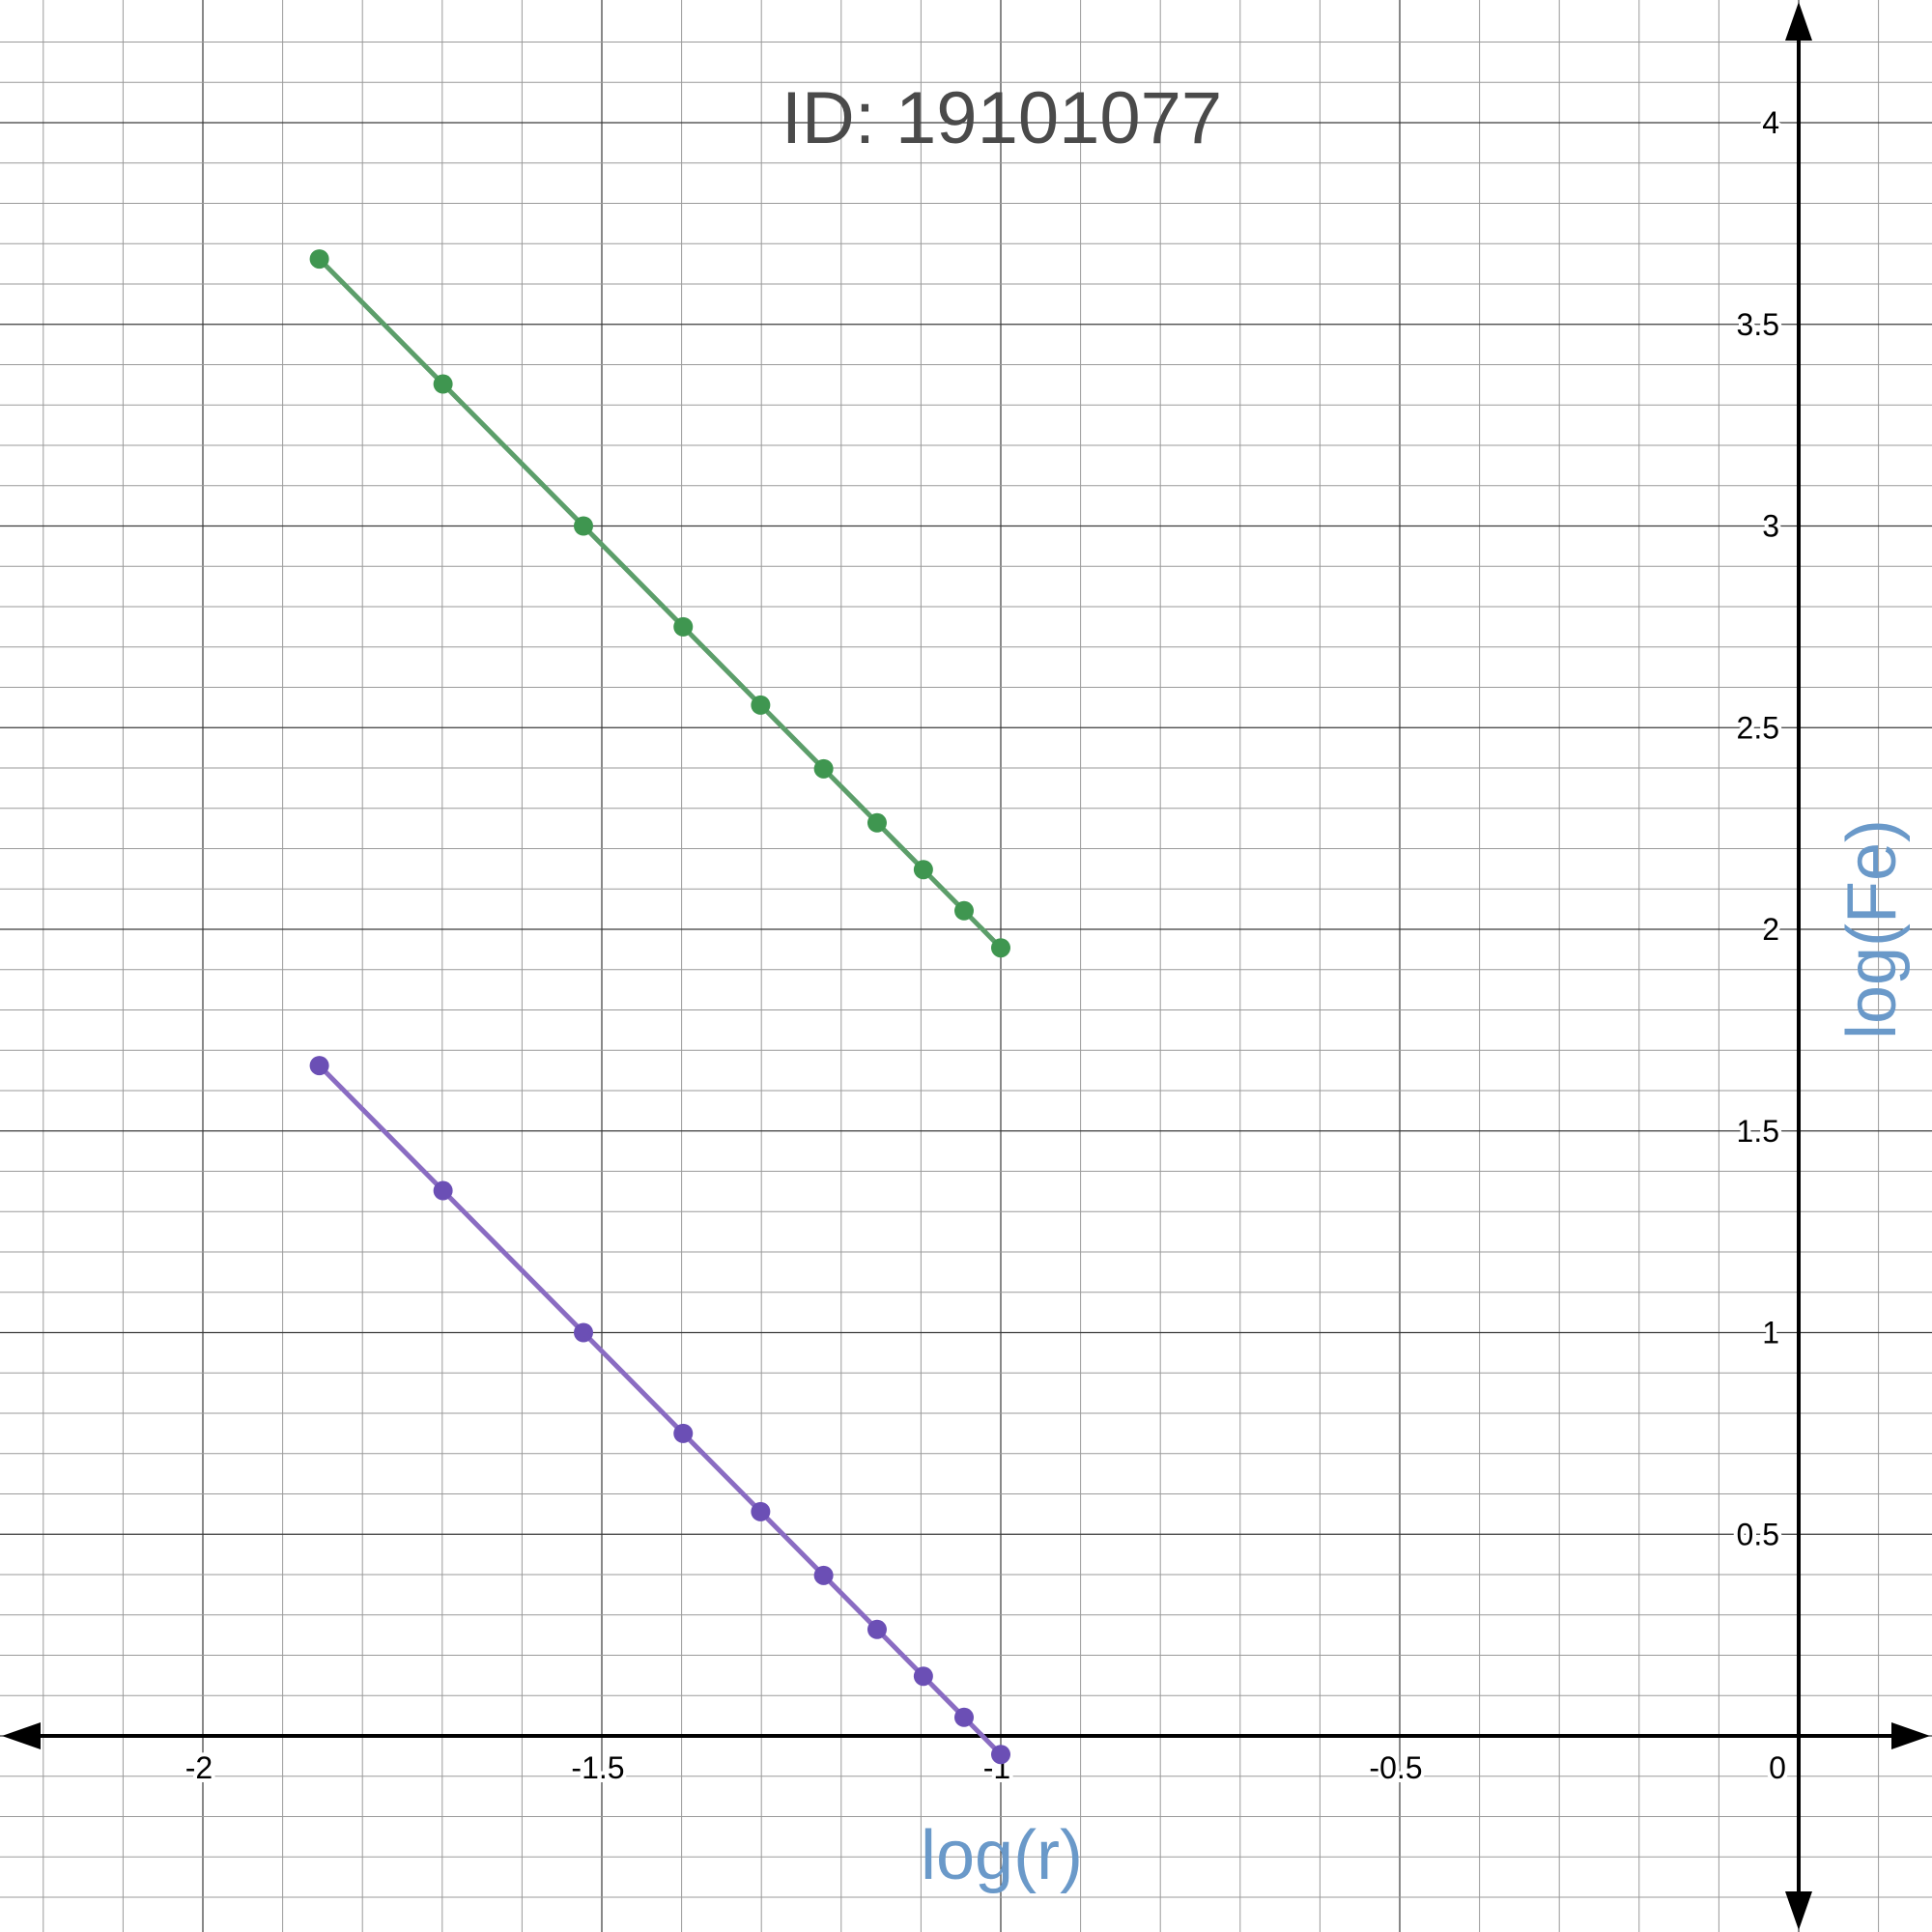  I want to click on x-tick-label: -1.5, so click(597, 1767).